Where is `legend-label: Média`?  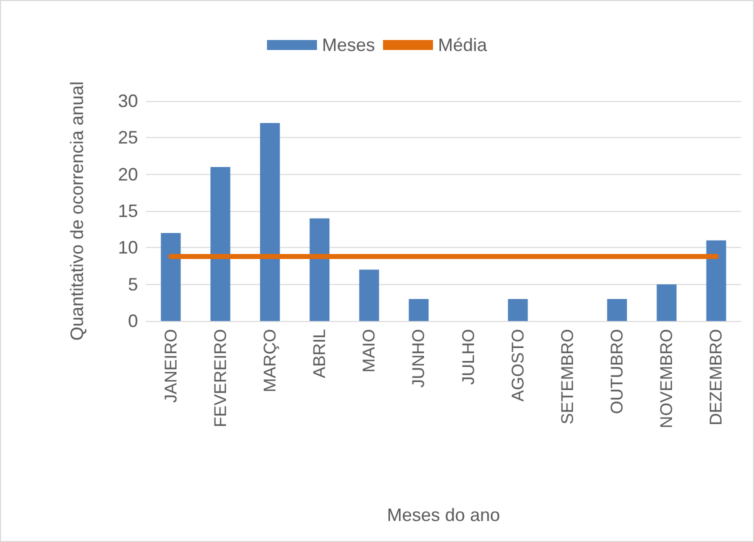 legend-label: Média is located at coordinates (463, 45).